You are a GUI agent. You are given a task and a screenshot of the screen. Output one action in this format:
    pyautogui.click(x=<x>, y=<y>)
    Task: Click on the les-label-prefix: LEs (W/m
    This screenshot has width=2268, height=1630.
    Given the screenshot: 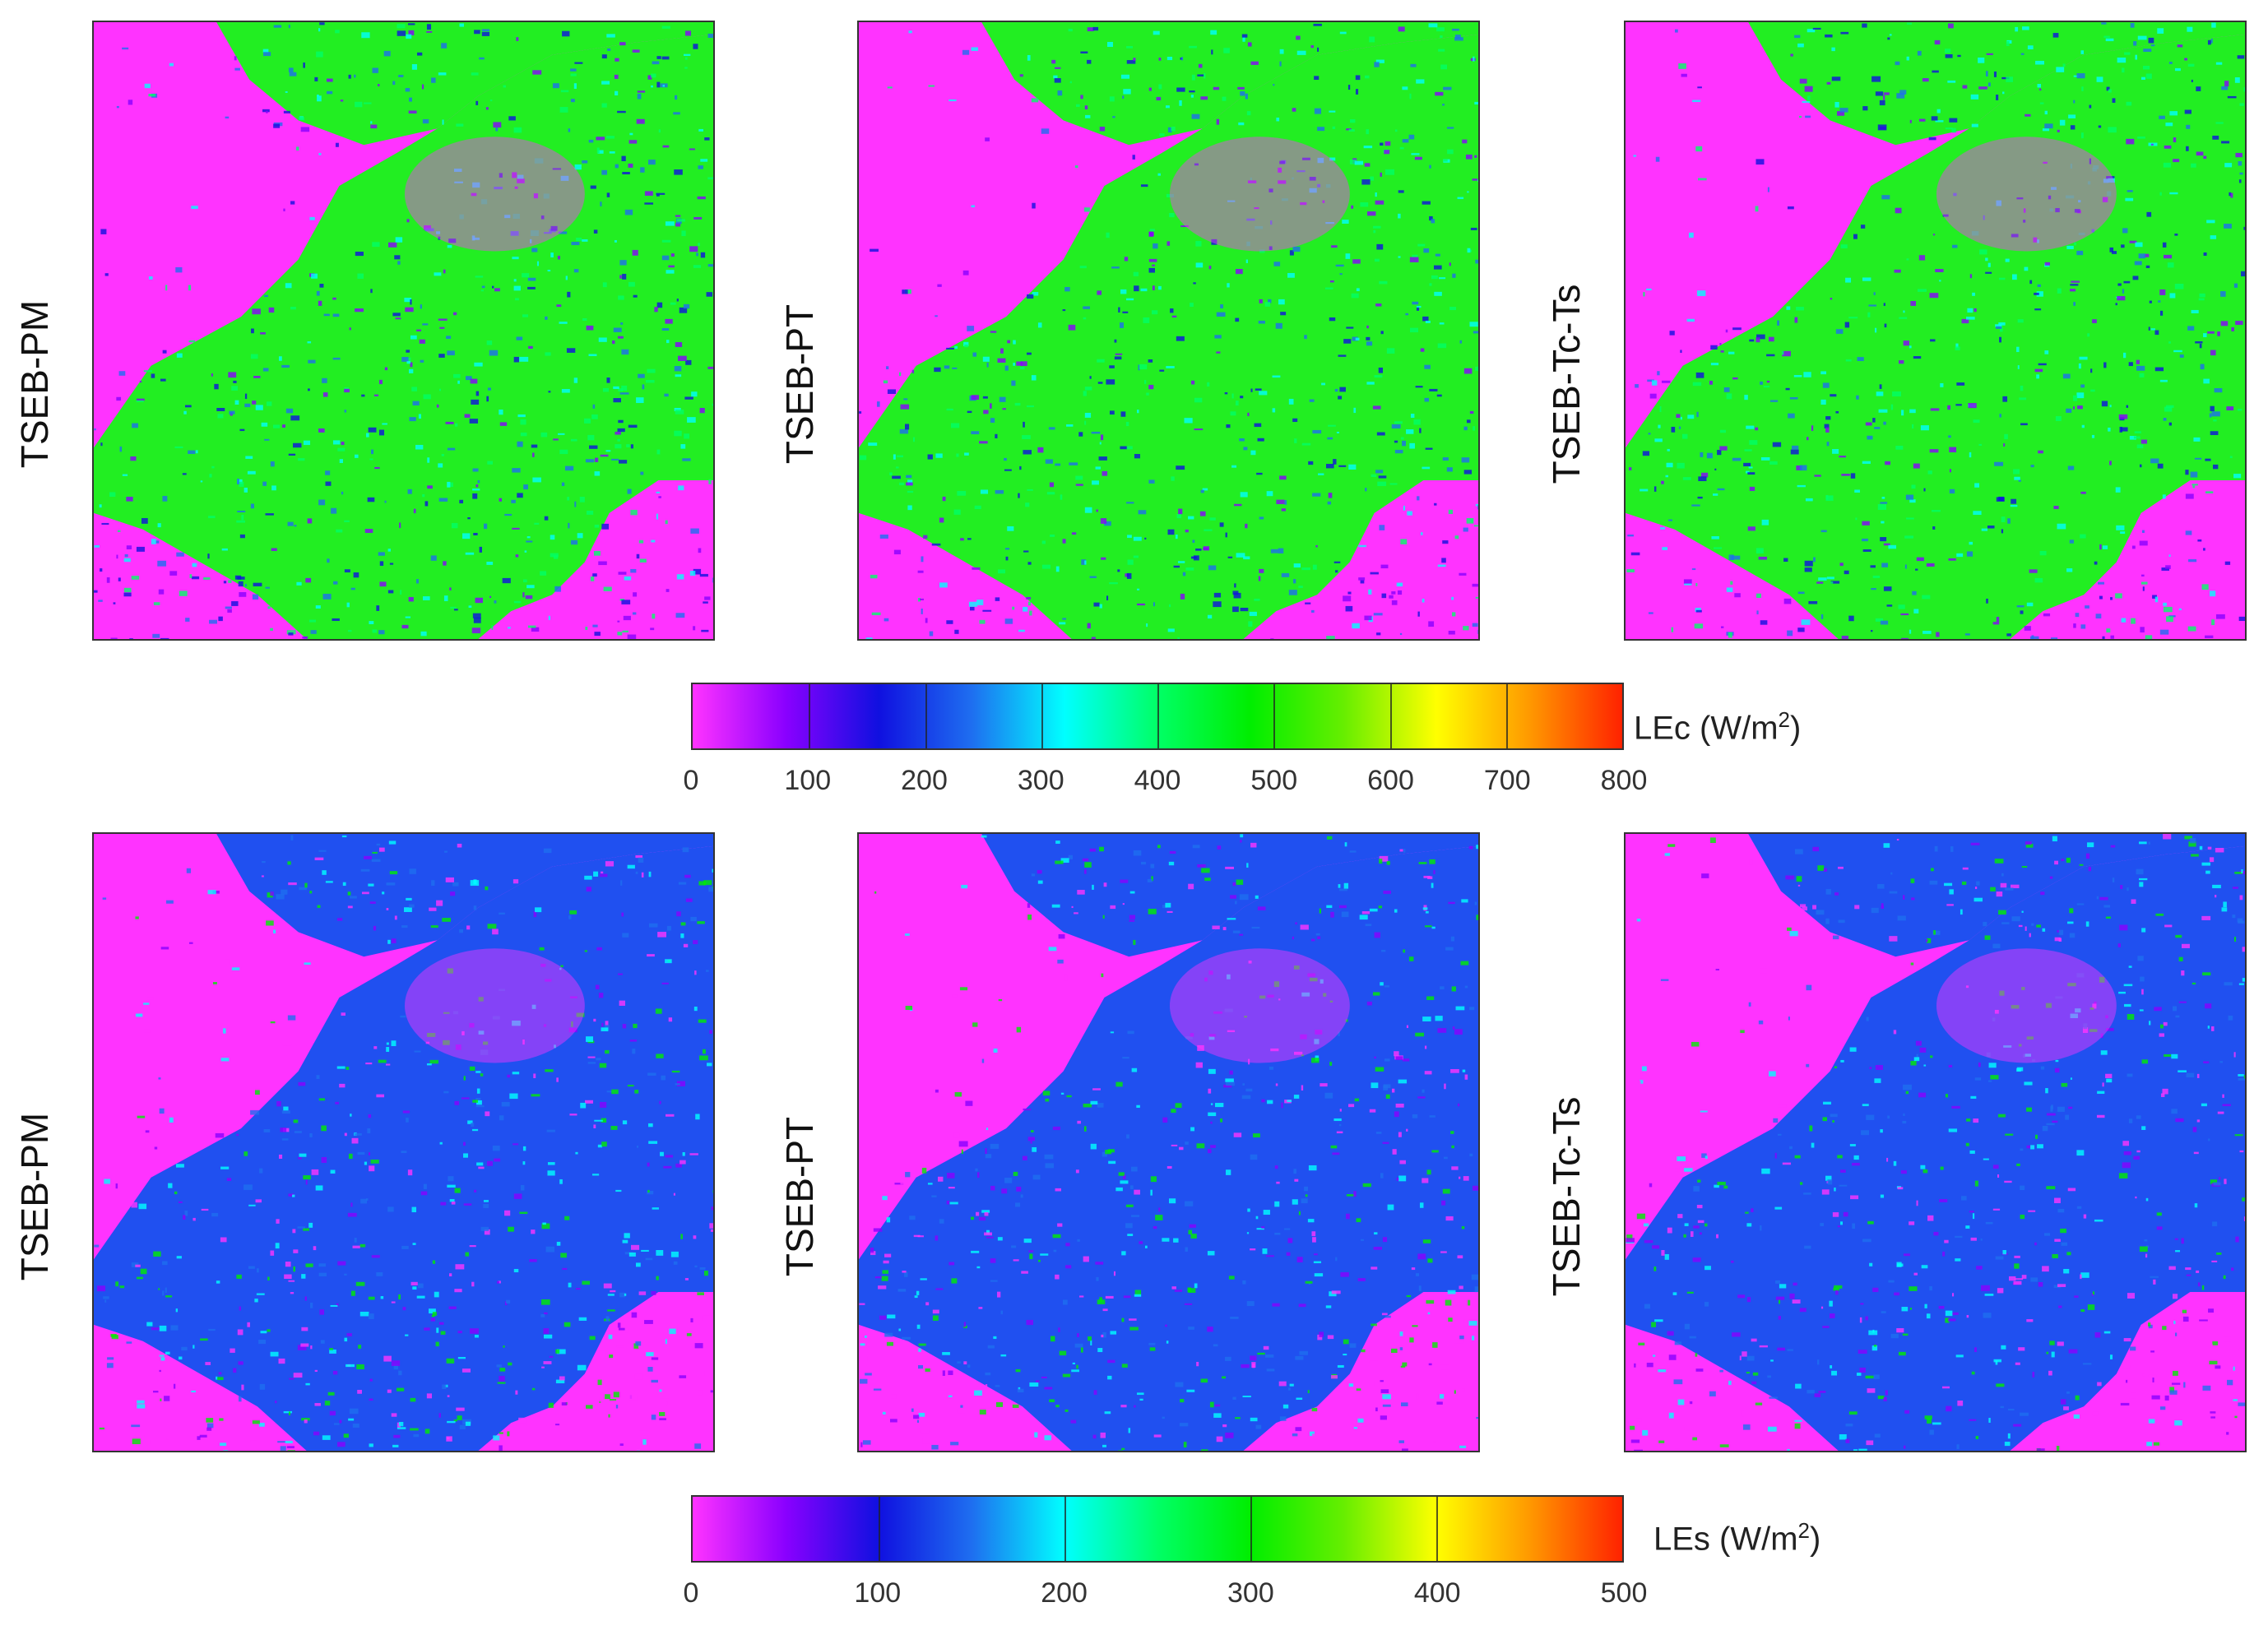 What is the action you would take?
    pyautogui.click(x=1725, y=1539)
    